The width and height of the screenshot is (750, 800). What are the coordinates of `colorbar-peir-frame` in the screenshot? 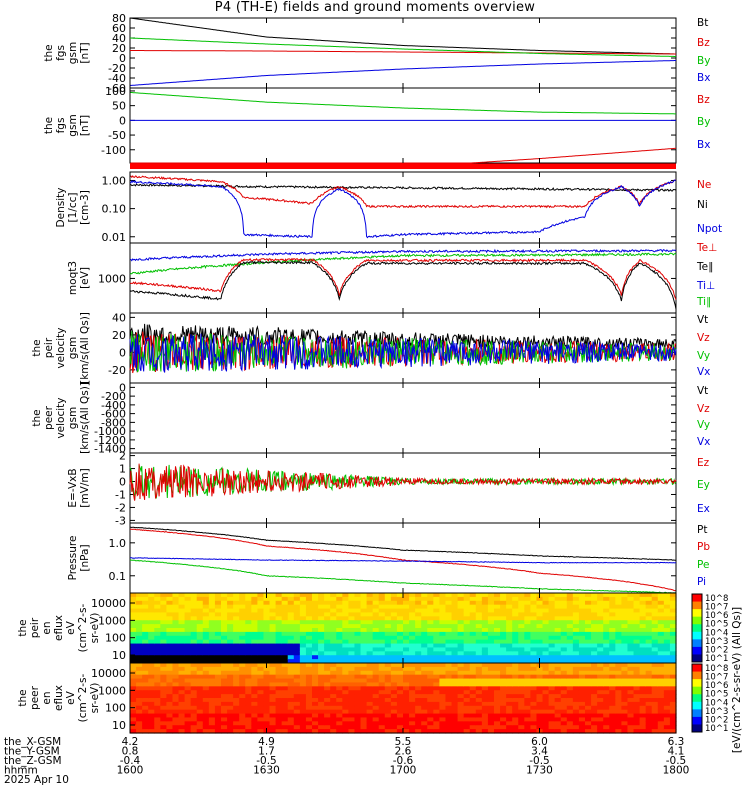 It's located at (697, 628).